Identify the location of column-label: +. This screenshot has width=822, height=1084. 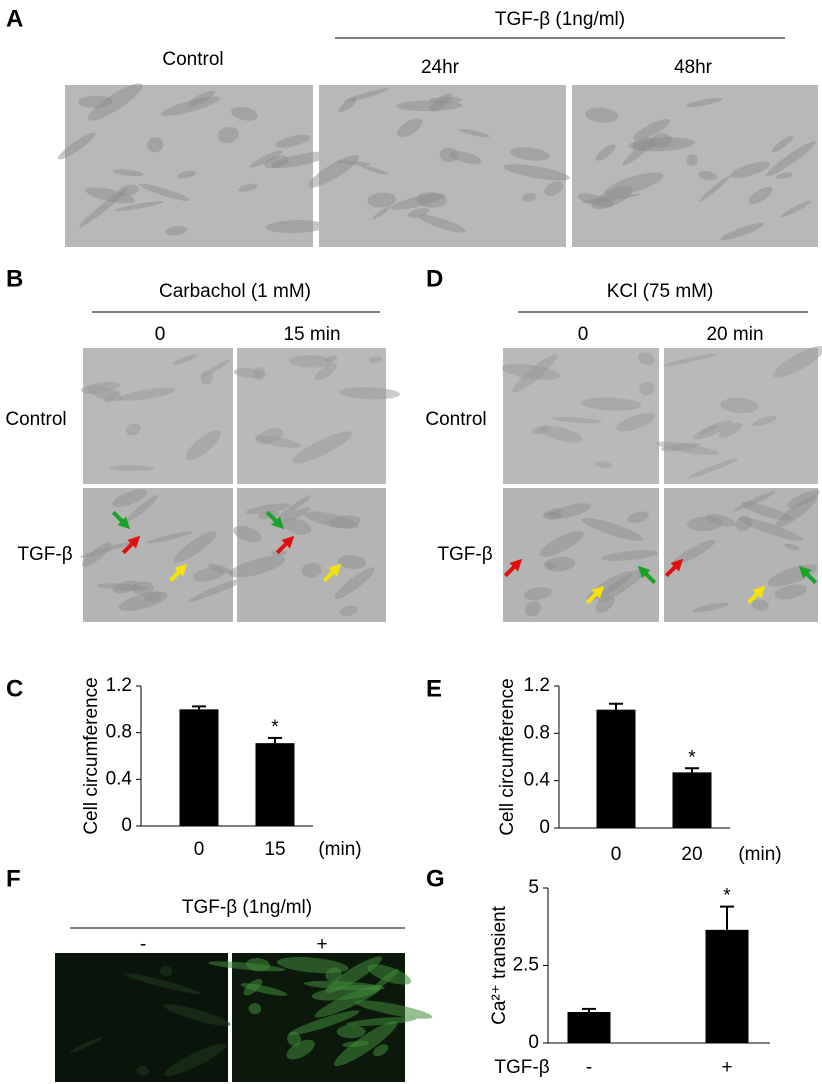
(321, 944).